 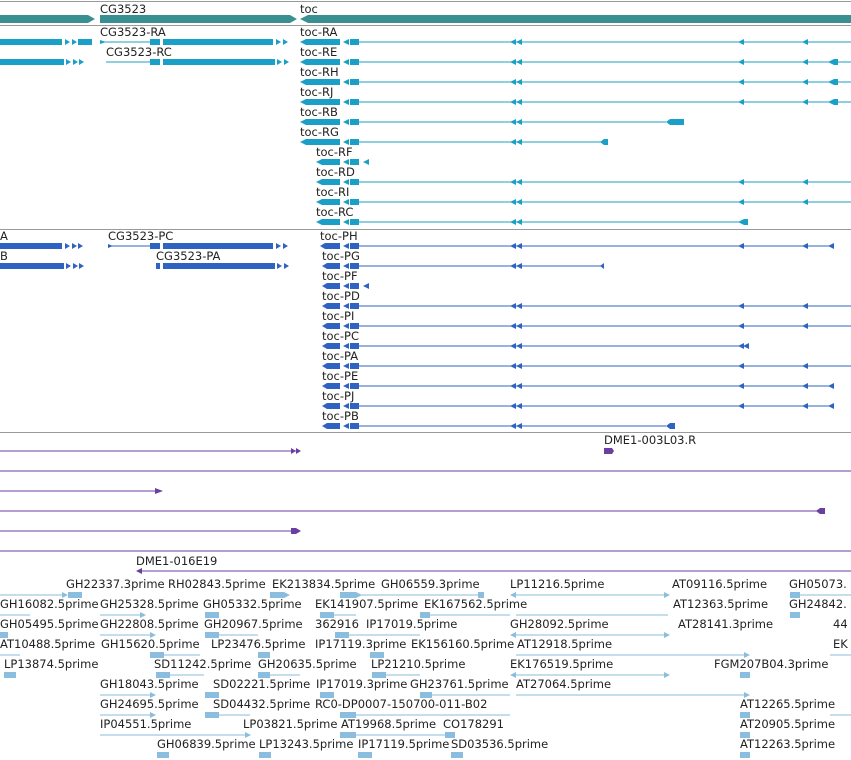 What do you see at coordinates (340, 276) in the screenshot?
I see `protein-label: toc-PF` at bounding box center [340, 276].